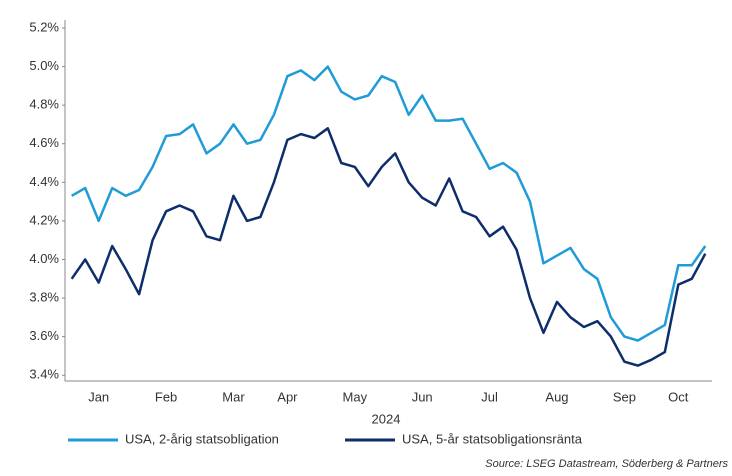 Image resolution: width=732 pixels, height=476 pixels. Describe the element at coordinates (556, 396) in the screenshot. I see `x-tick-label: Aug` at that location.